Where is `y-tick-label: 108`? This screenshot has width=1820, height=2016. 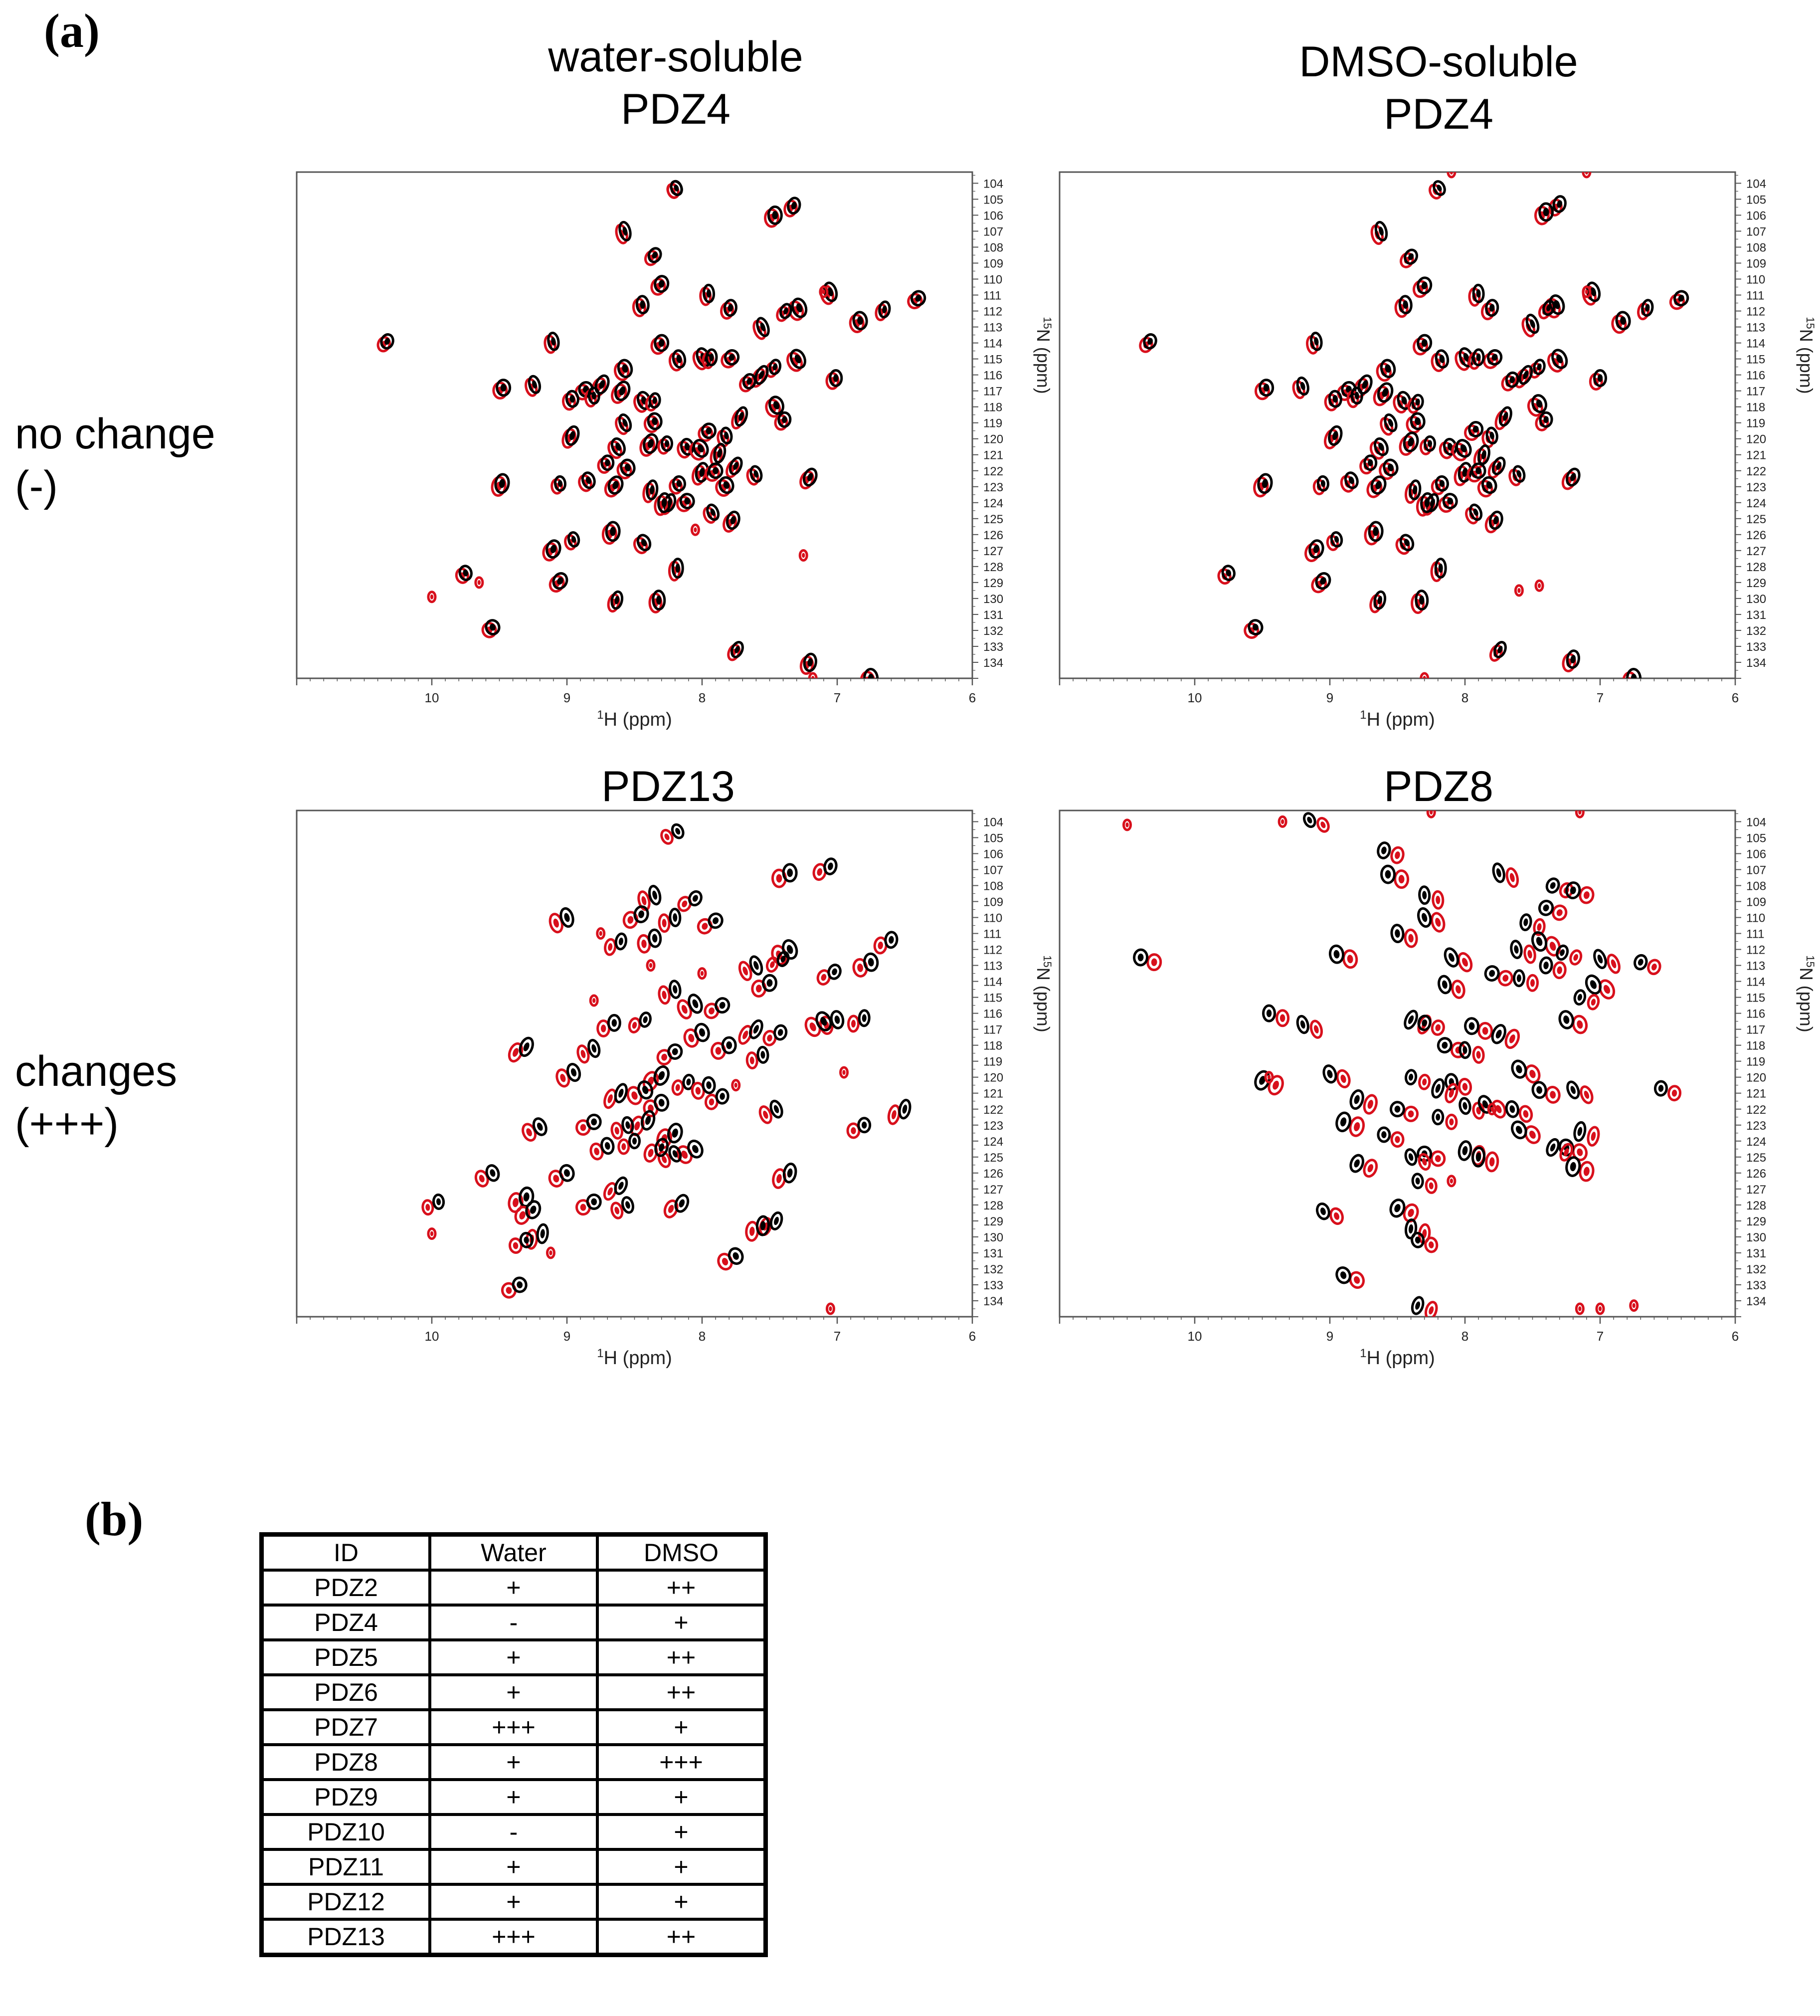 y-tick-label: 108 is located at coordinates (1756, 886).